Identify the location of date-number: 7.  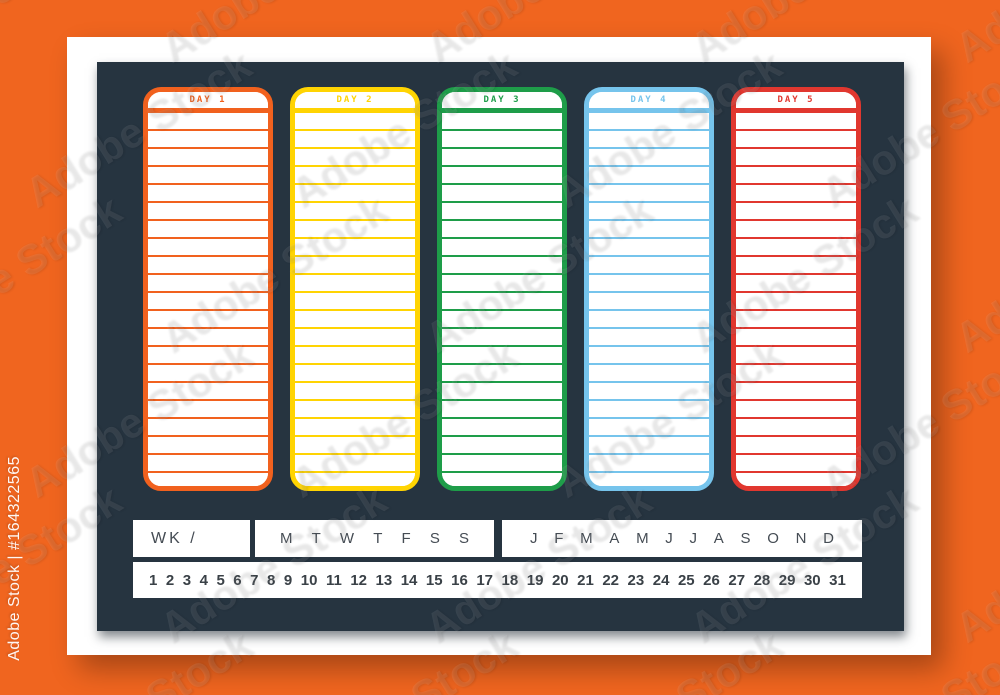
(254, 580).